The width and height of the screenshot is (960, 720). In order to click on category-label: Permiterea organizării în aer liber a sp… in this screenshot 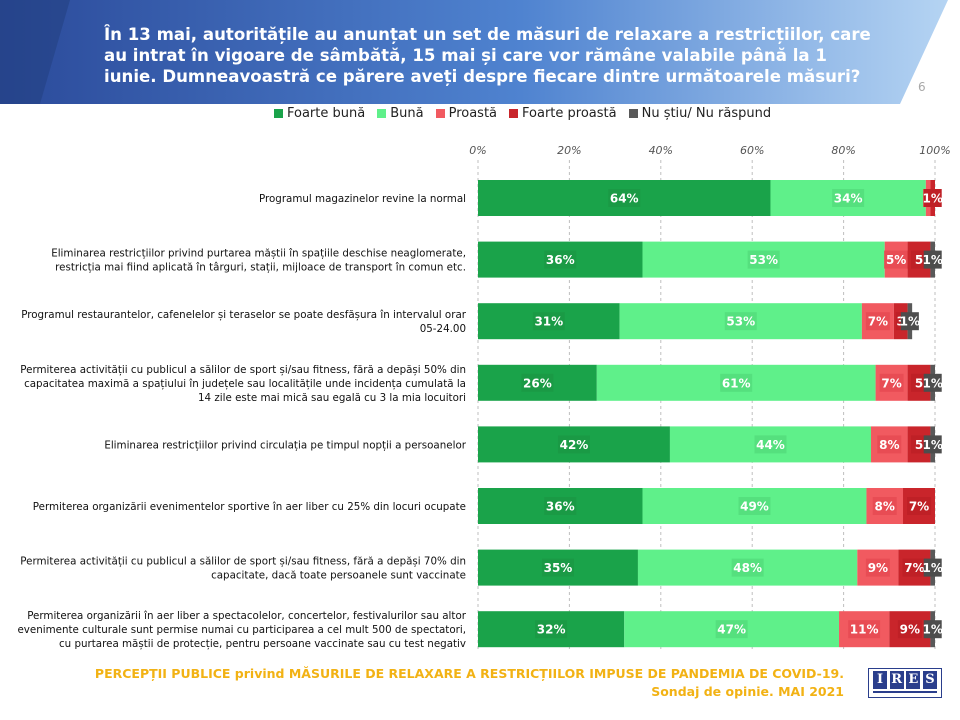, I will do `click(241, 630)`.